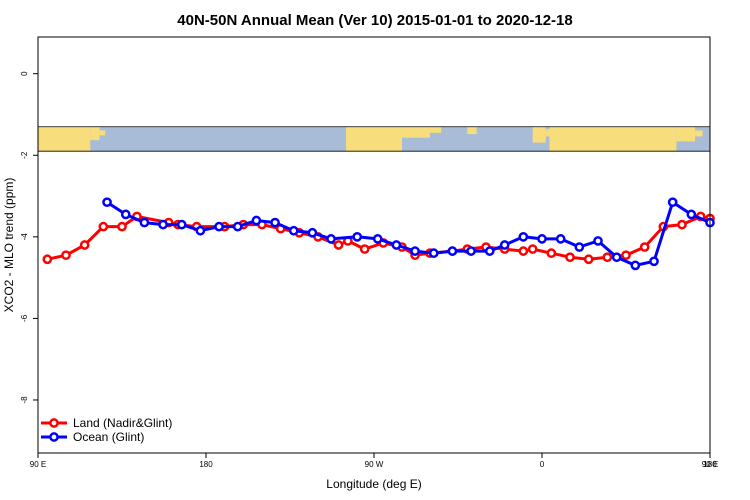 This screenshot has height=500, width=750. Describe the element at coordinates (206, 464) in the screenshot. I see `x-tick-label-1: 180` at that location.